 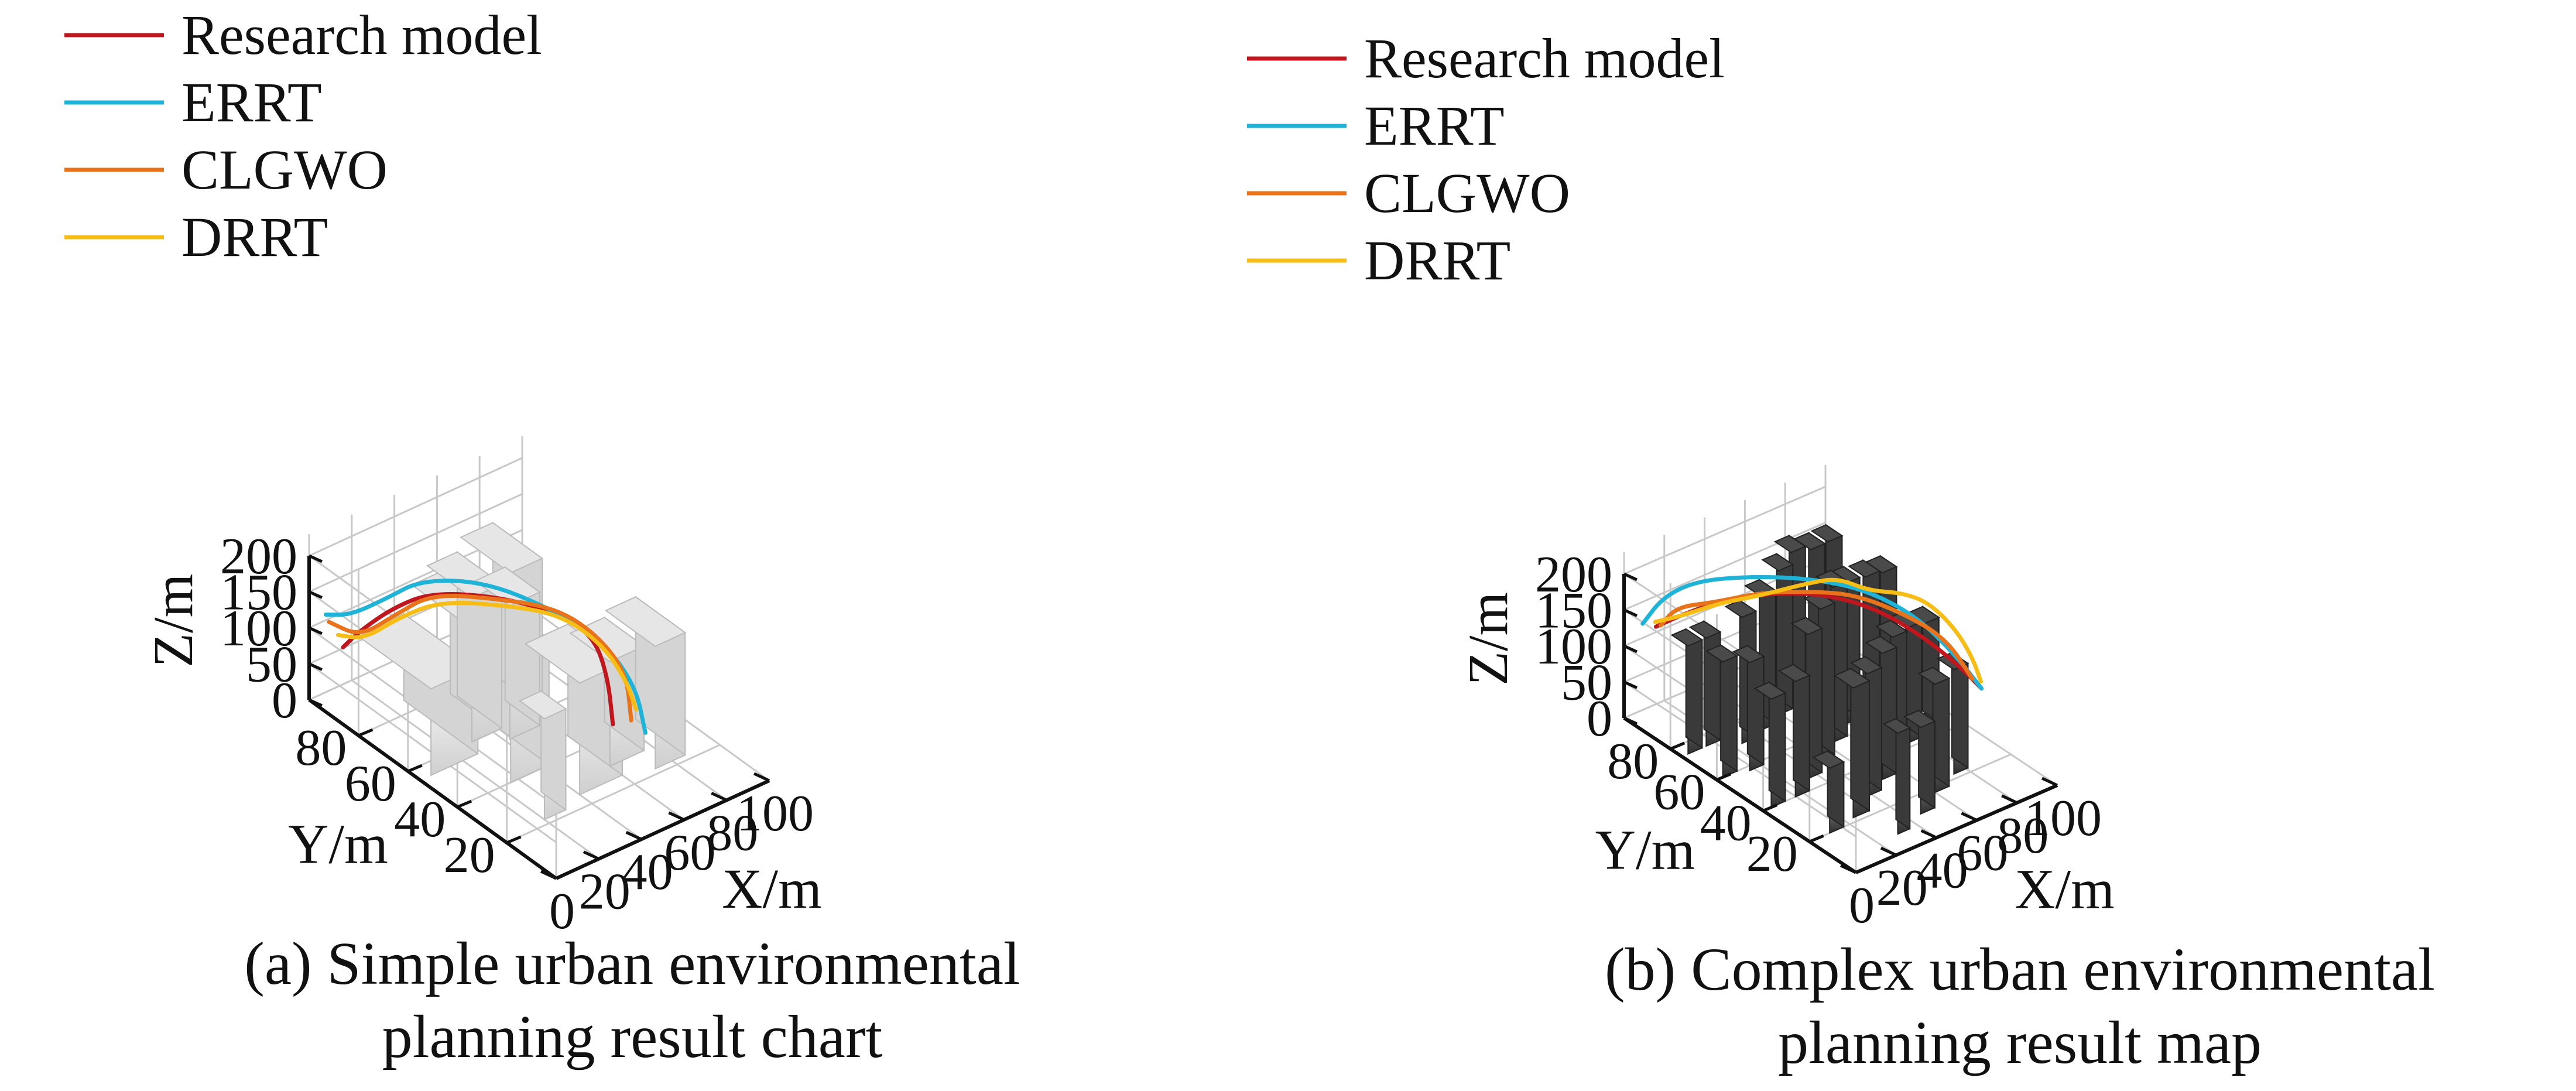 What do you see at coordinates (420, 820) in the screenshot?
I see `y-tick-label: 40` at bounding box center [420, 820].